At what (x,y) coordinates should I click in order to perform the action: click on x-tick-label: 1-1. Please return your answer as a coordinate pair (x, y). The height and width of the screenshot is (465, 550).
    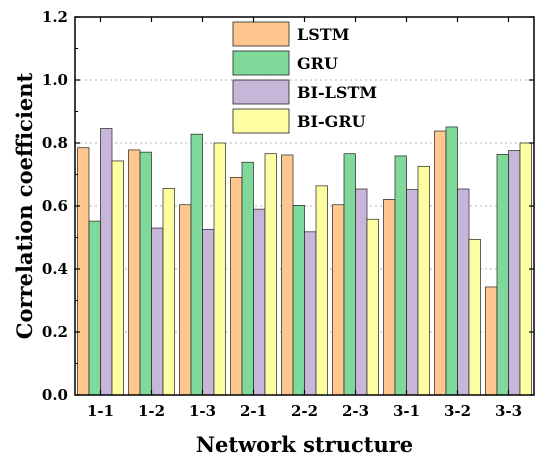
    Looking at the image, I should click on (100, 411).